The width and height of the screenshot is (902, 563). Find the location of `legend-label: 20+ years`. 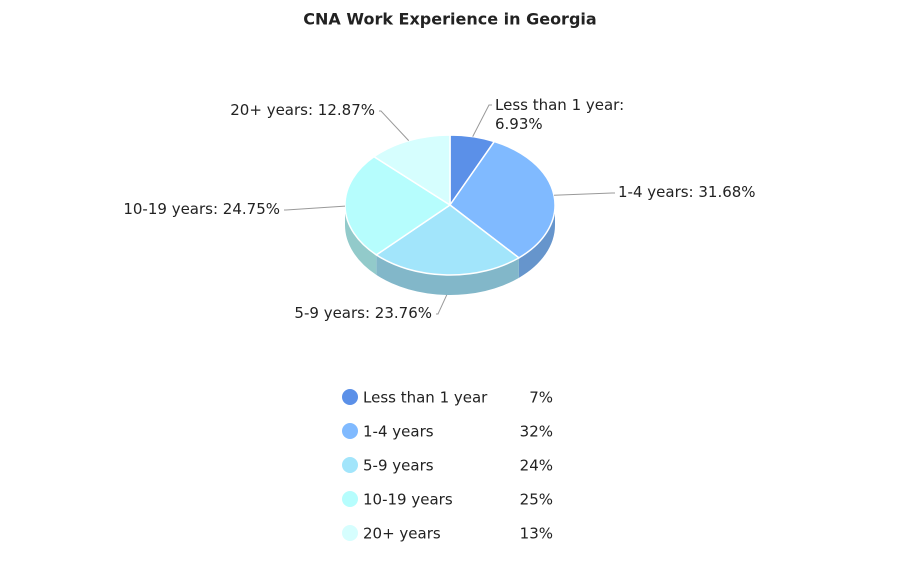

legend-label: 20+ years is located at coordinates (402, 534).